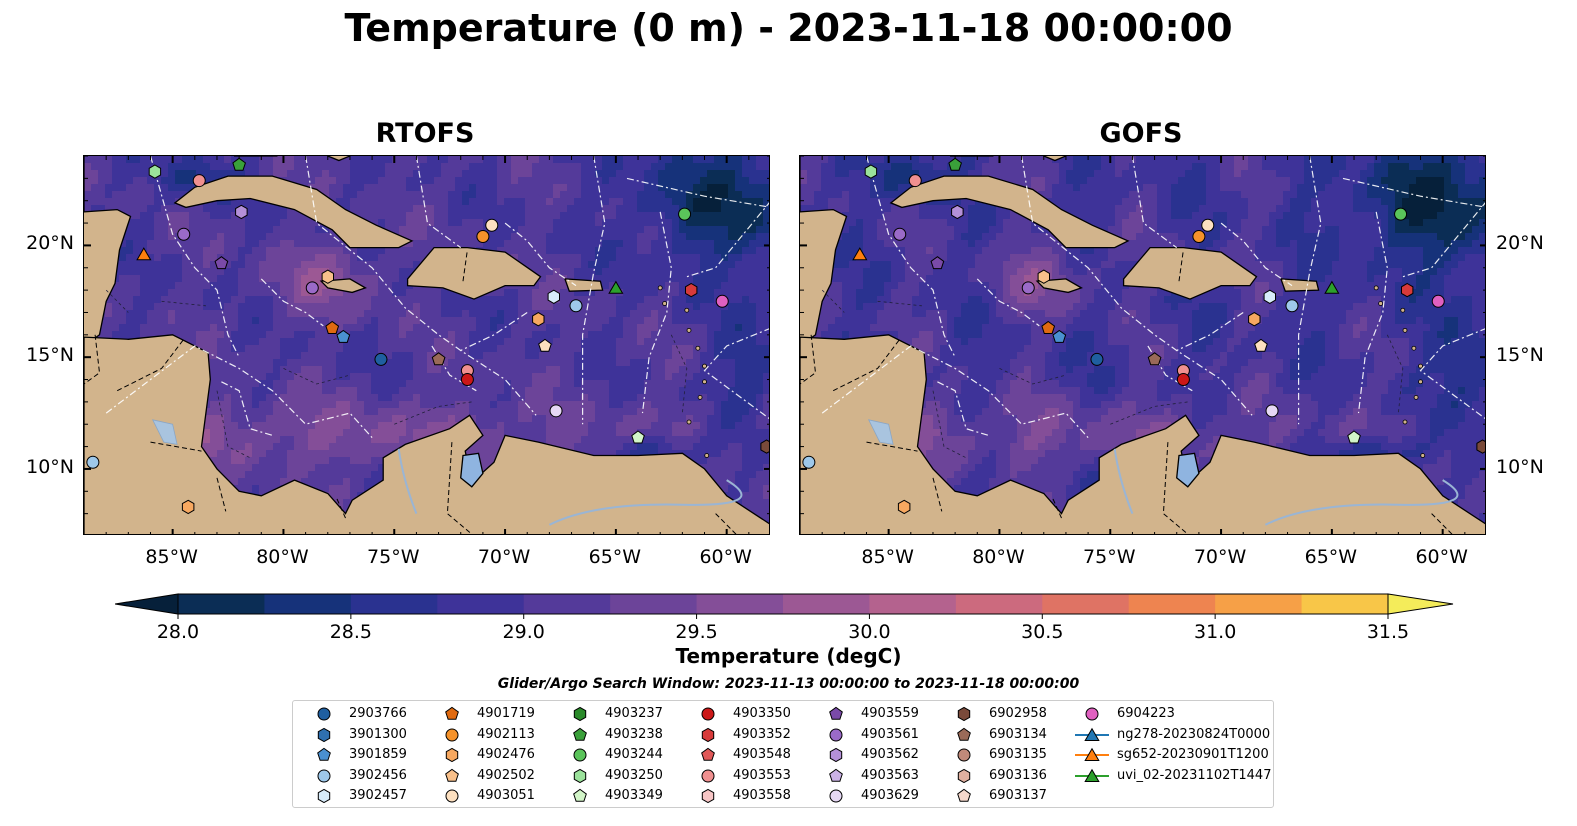  Describe the element at coordinates (506, 795) in the screenshot. I see `legend-label: 4903051` at that location.